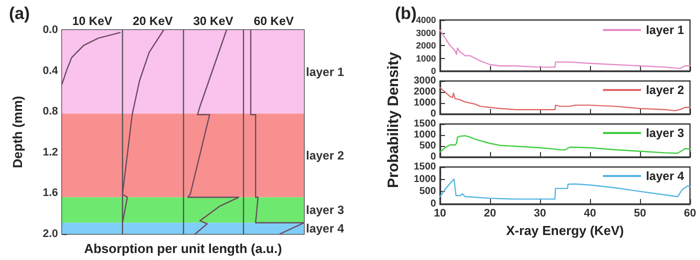  What do you see at coordinates (394, 120) in the screenshot?
I see `y-axis-title: Probability Density` at bounding box center [394, 120].